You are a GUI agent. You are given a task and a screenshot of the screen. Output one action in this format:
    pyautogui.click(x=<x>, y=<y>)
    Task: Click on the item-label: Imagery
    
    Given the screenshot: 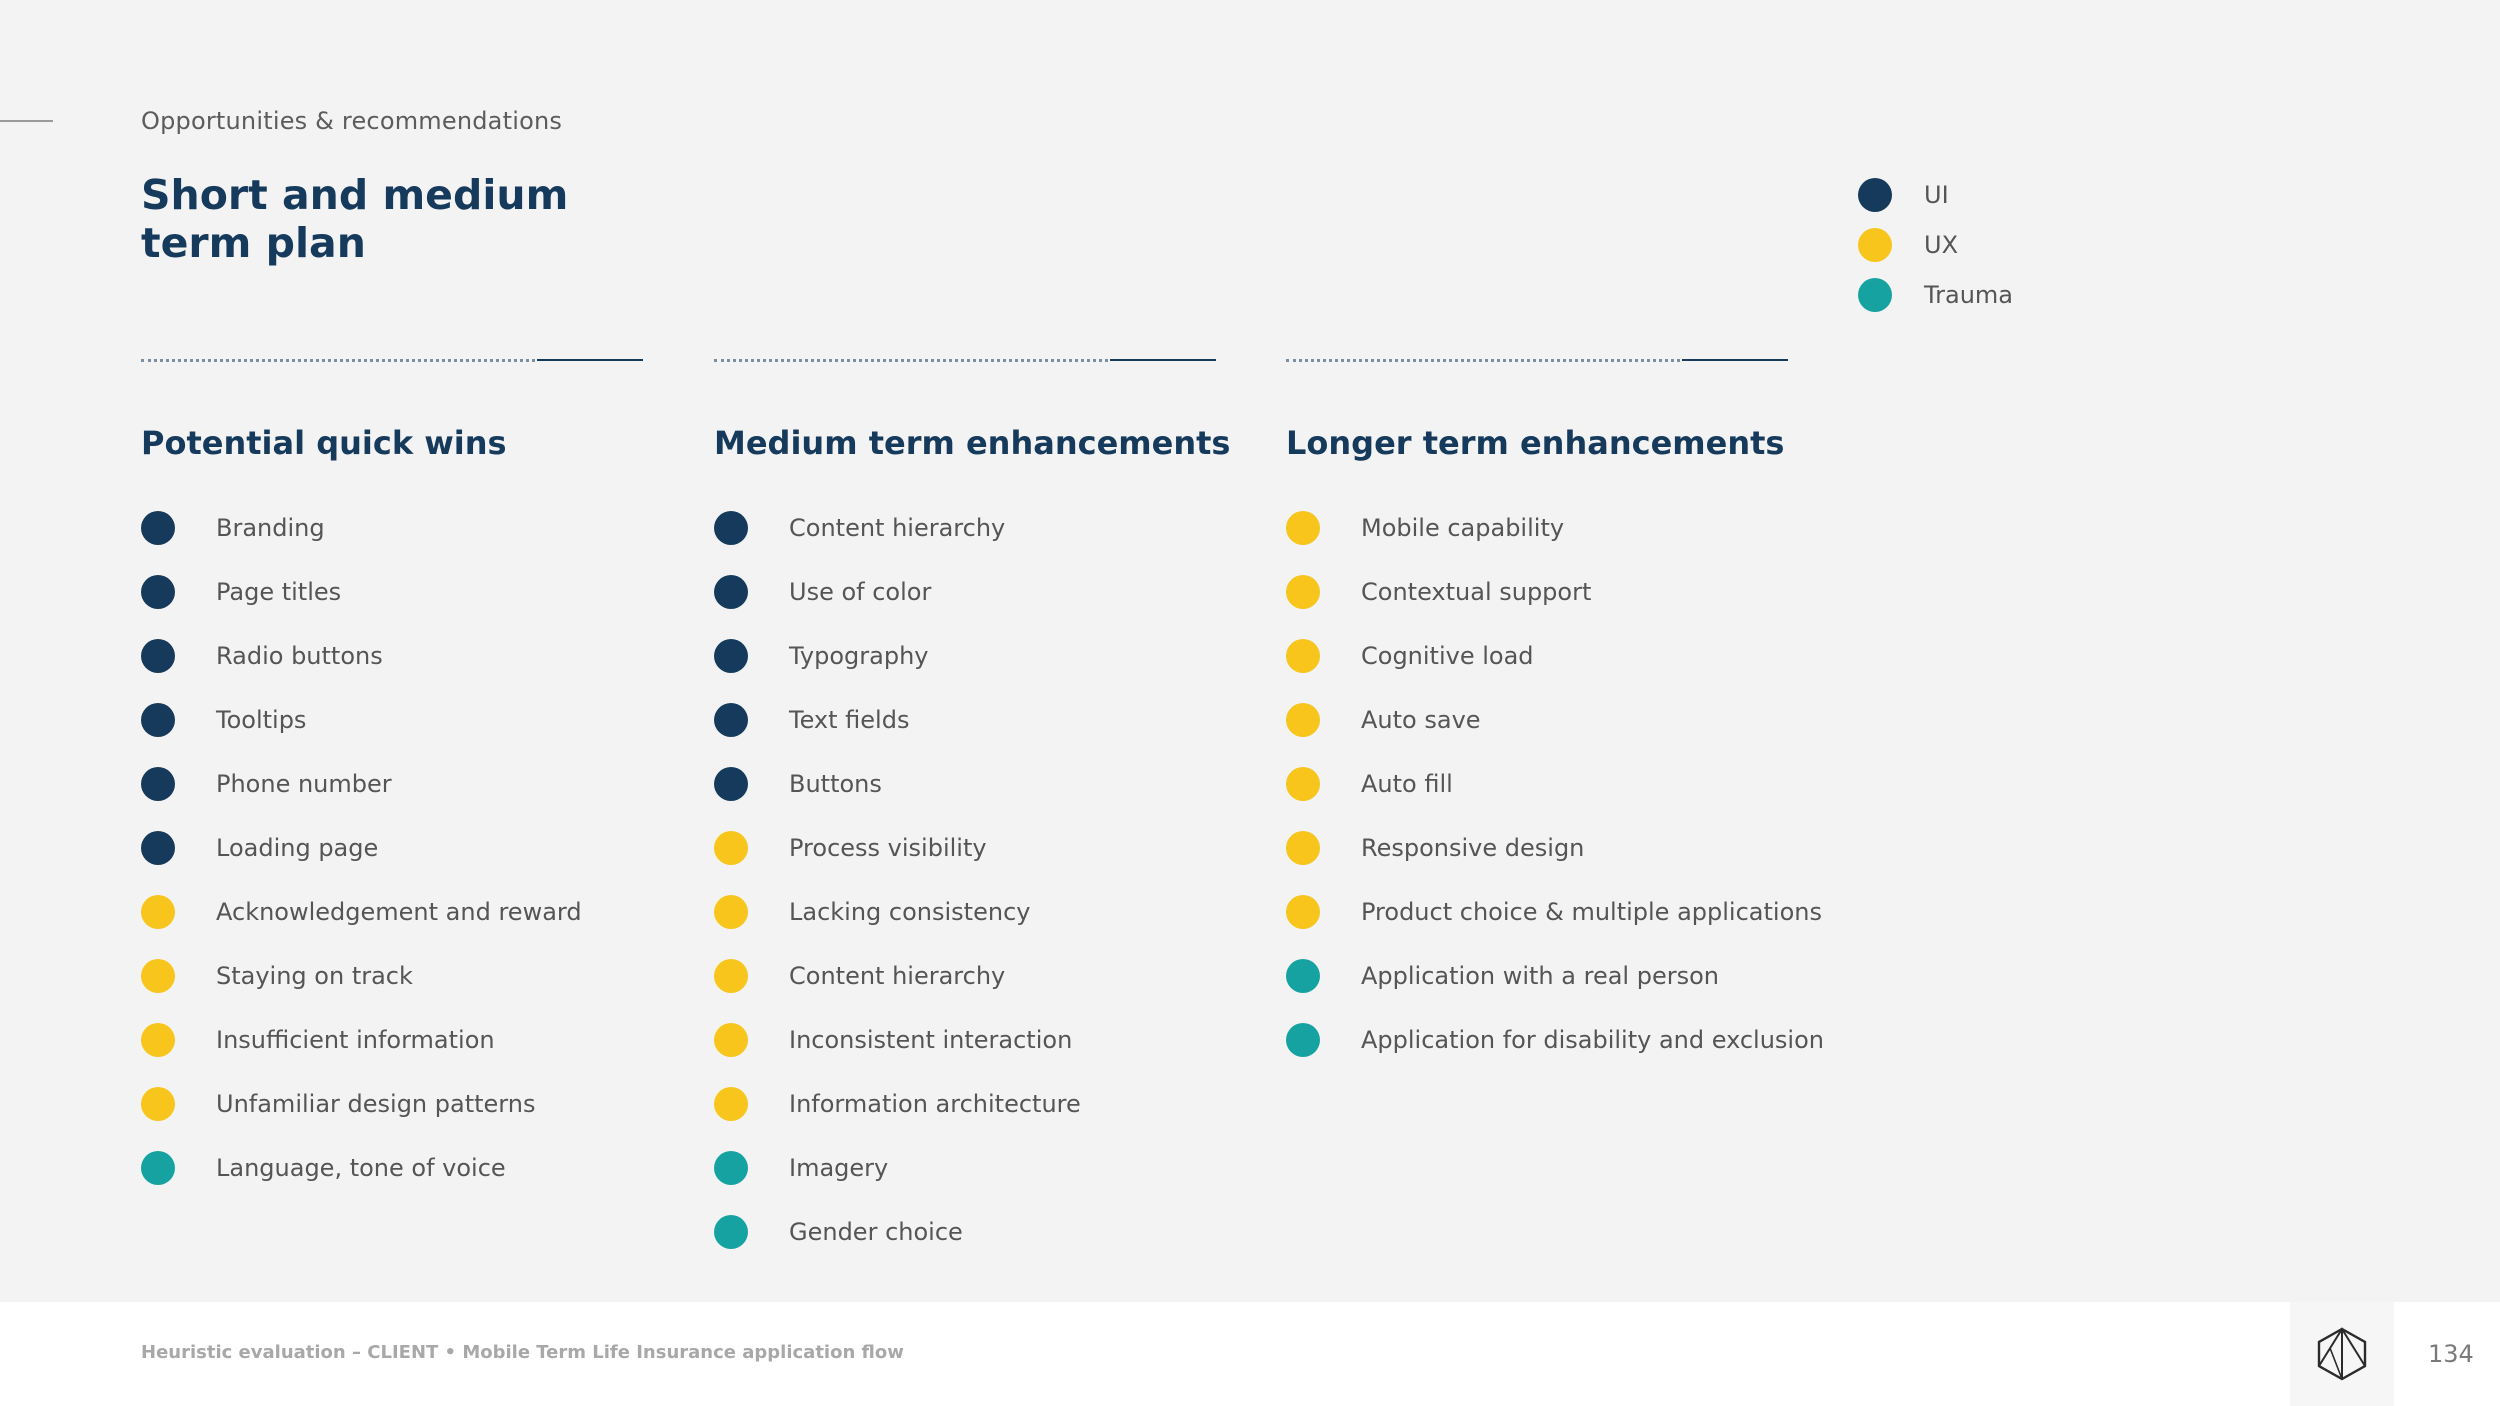 What is the action you would take?
    pyautogui.click(x=839, y=1168)
    